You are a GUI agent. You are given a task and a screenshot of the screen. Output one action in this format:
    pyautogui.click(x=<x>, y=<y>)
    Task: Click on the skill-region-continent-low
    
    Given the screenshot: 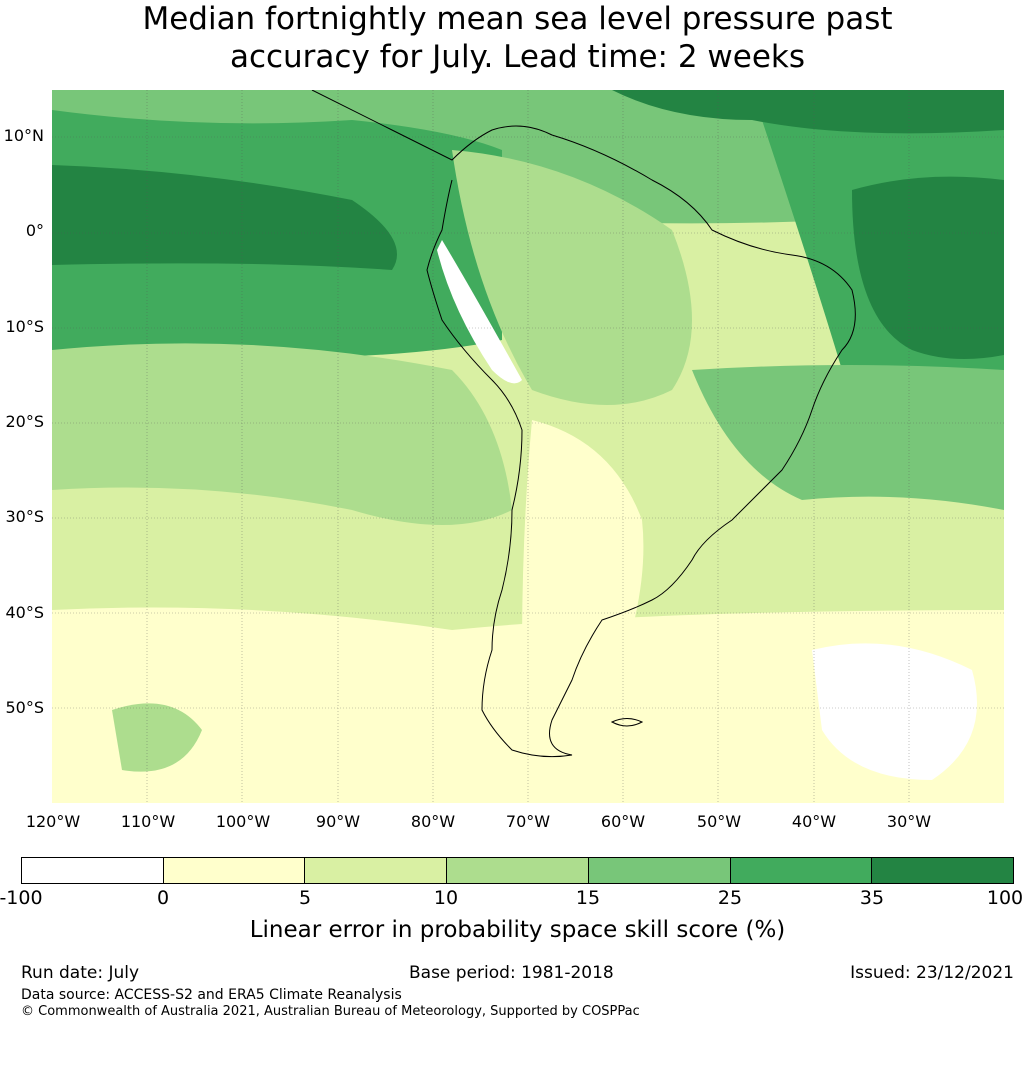 What is the action you would take?
    pyautogui.click(x=572, y=277)
    